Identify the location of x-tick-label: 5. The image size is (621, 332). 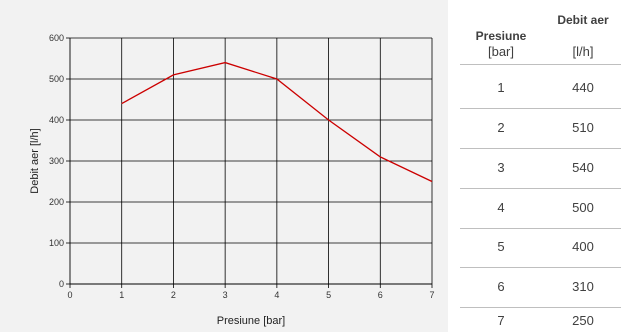
(328, 295).